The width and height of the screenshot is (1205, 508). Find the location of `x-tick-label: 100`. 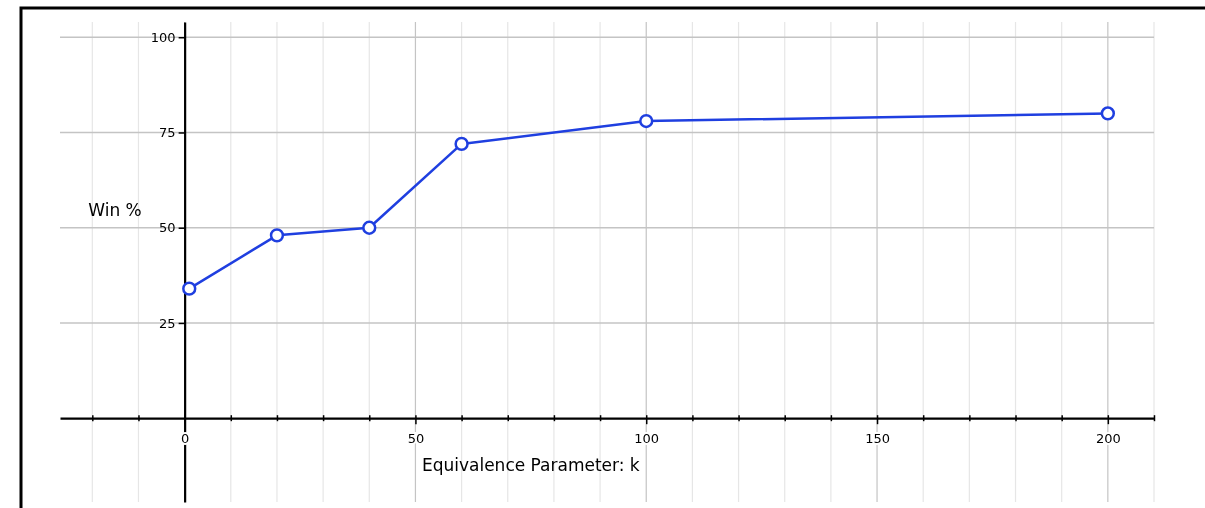

x-tick-label: 100 is located at coordinates (647, 439).